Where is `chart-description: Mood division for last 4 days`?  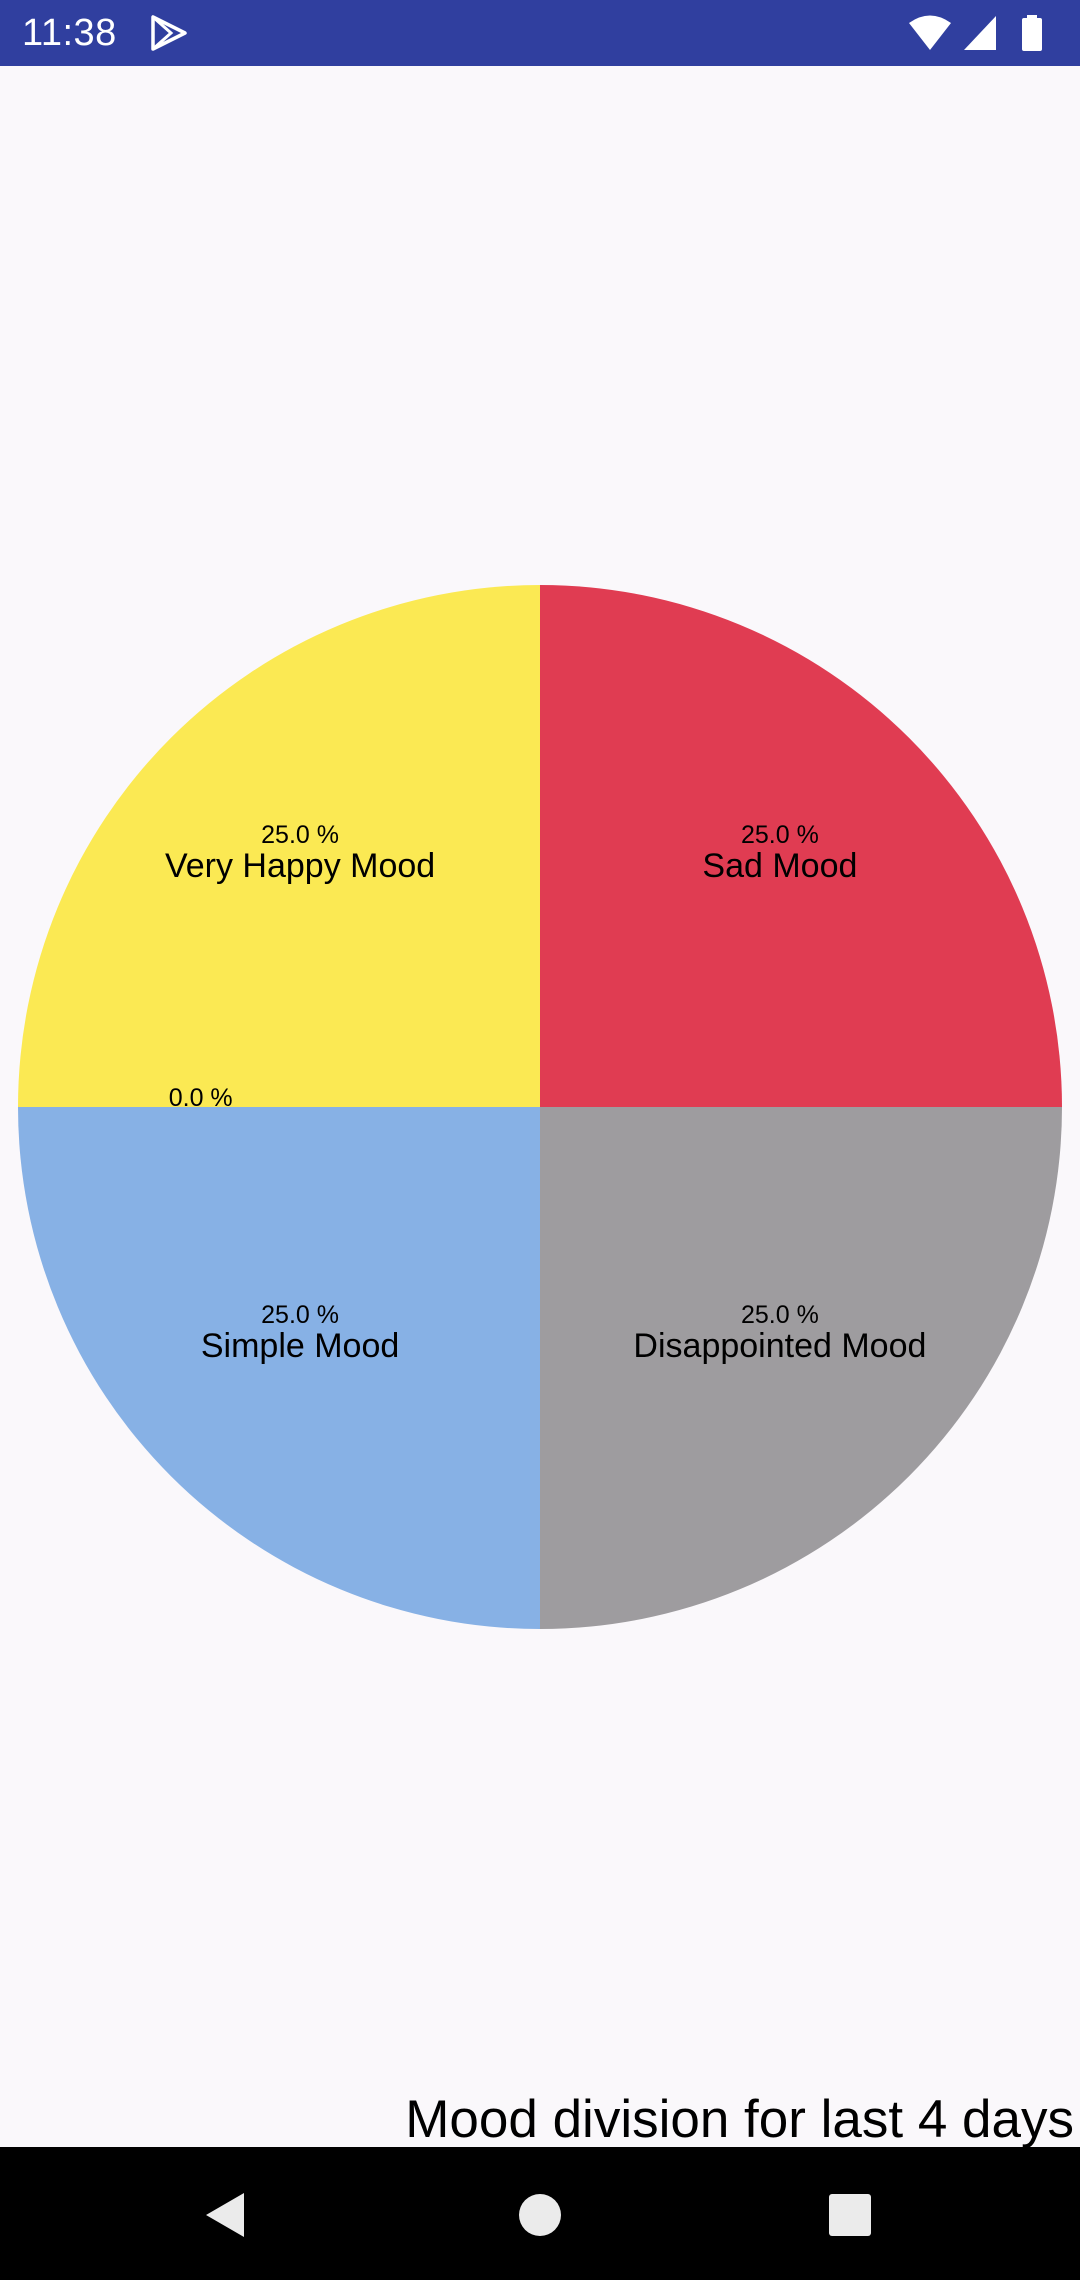 chart-description: Mood division for last 4 days is located at coordinates (739, 2119).